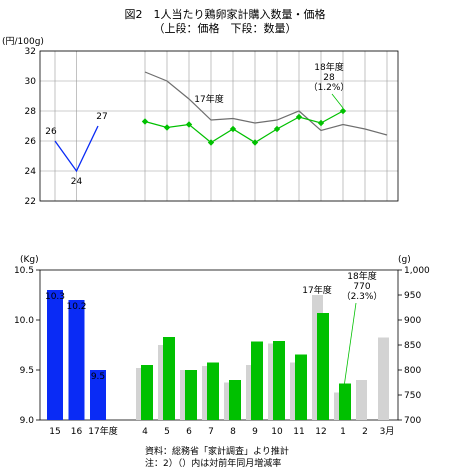 This screenshot has height=470, width=450. Describe the element at coordinates (54, 432) in the screenshot. I see `quantity-x-tick-label: 15` at that location.